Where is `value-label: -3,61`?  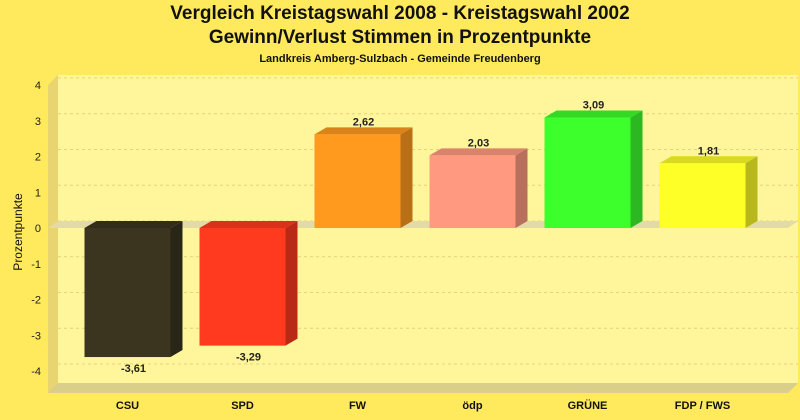
value-label: -3,61 is located at coordinates (133, 369).